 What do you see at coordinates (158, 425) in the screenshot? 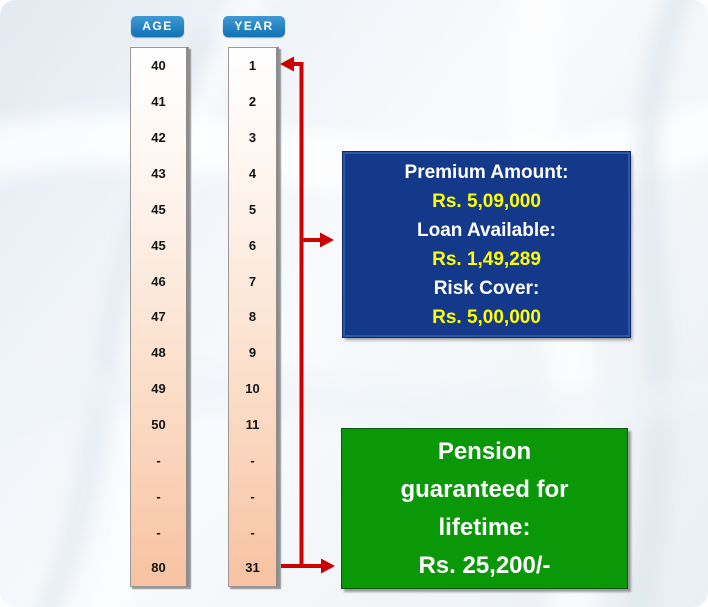
I see `age-cell: 50` at bounding box center [158, 425].